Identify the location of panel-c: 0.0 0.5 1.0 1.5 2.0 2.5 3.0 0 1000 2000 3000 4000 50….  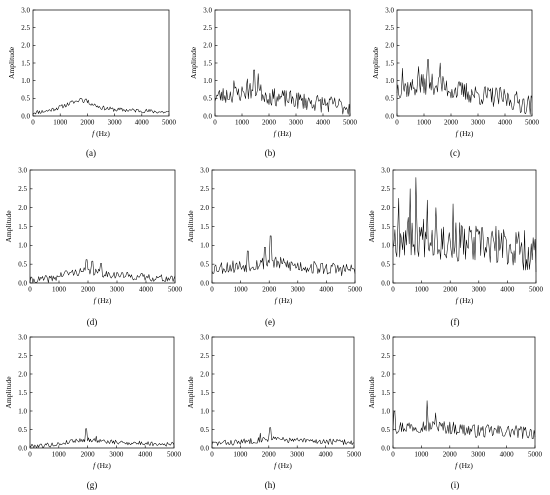
(455, 82).